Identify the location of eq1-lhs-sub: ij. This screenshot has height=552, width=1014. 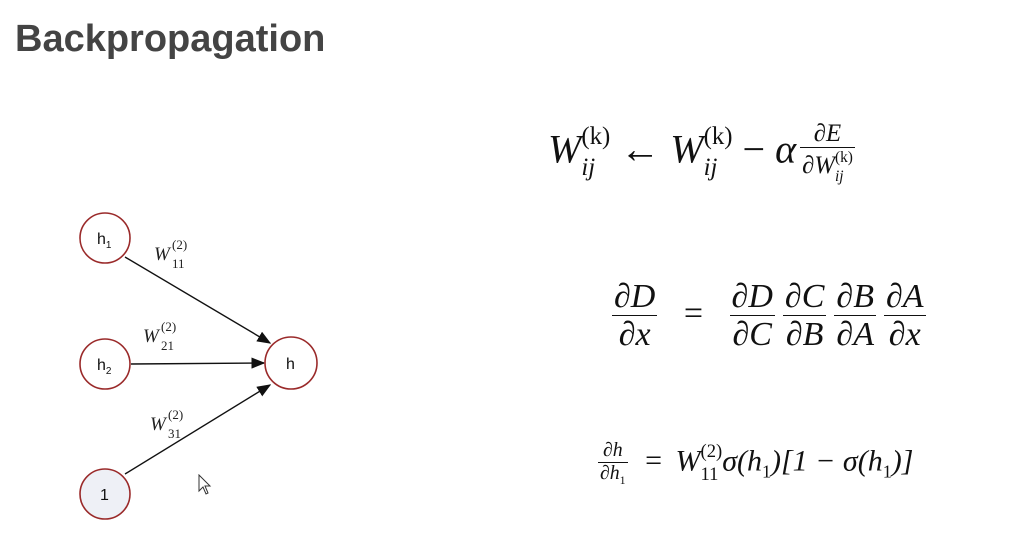
(588, 168).